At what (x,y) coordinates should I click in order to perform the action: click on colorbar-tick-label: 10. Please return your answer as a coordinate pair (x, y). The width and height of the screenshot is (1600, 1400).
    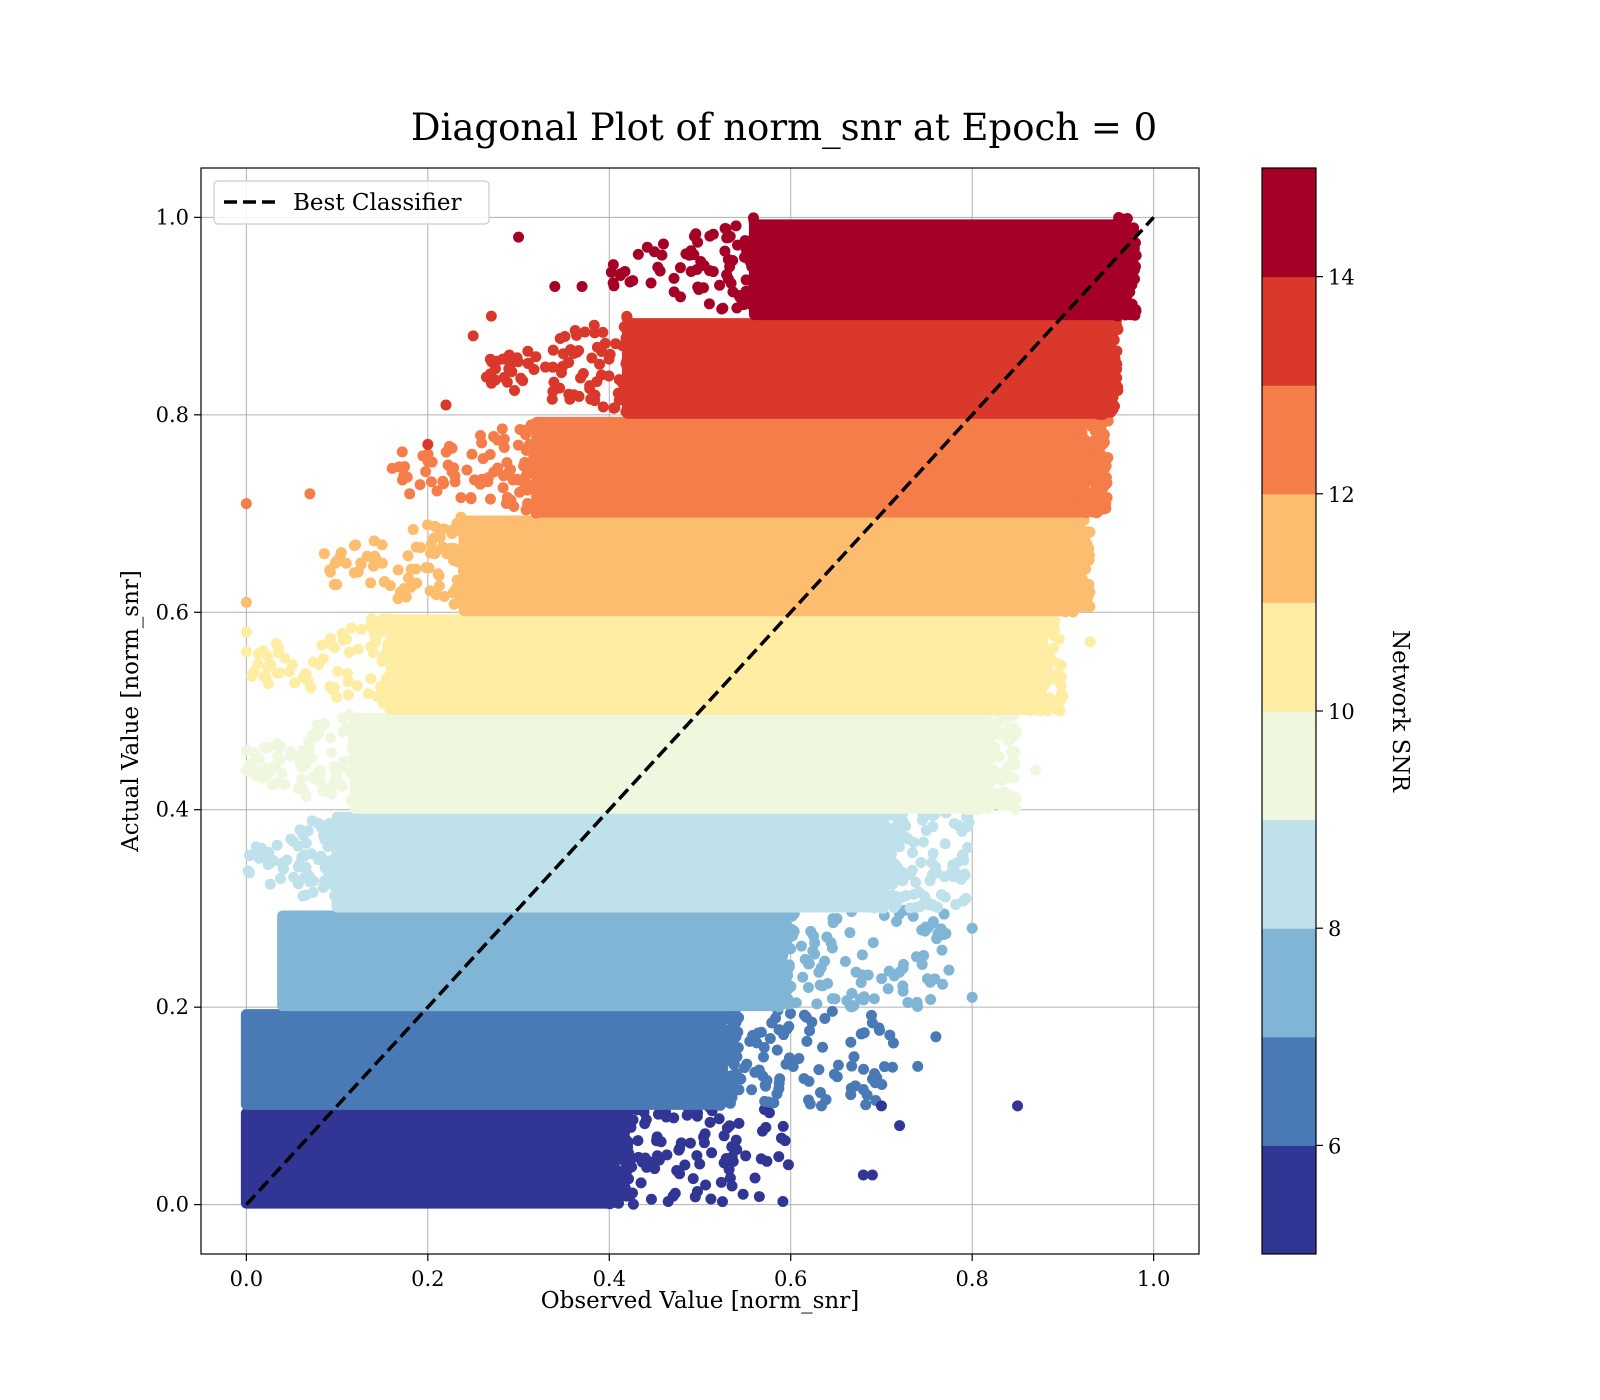
    Looking at the image, I should click on (1341, 712).